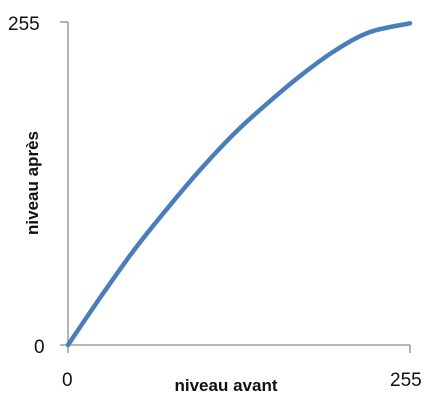  I want to click on x-axis-title: niveau avant, so click(226, 384).